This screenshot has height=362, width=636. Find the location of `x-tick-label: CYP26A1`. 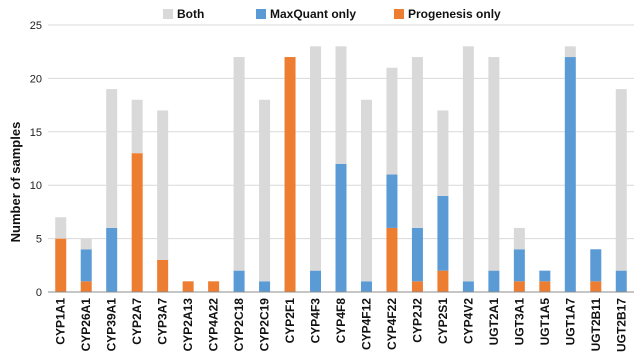

x-tick-label: CYP26A1 is located at coordinates (86, 325).